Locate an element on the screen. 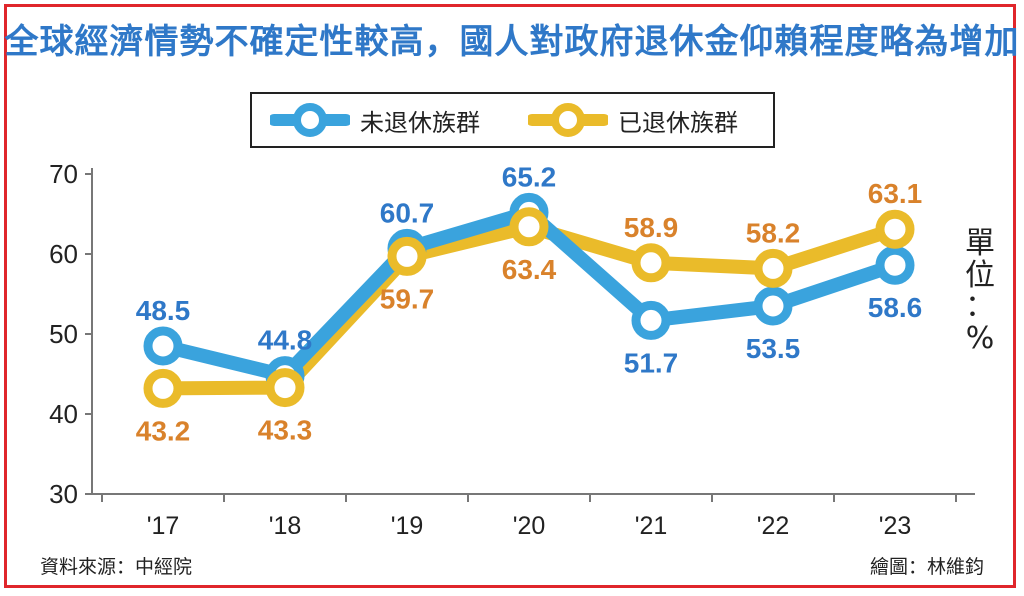 The image size is (1024, 596). data-label-retired: 63.1 is located at coordinates (895, 193).